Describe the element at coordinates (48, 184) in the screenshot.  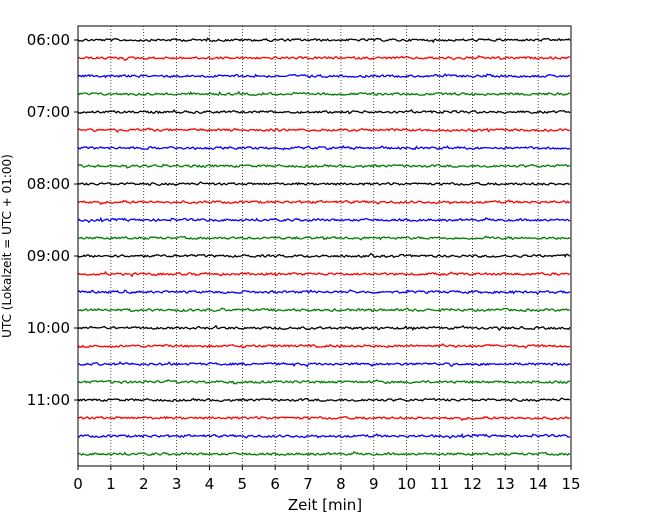
I see `y-tick-label: 08:00` at that location.